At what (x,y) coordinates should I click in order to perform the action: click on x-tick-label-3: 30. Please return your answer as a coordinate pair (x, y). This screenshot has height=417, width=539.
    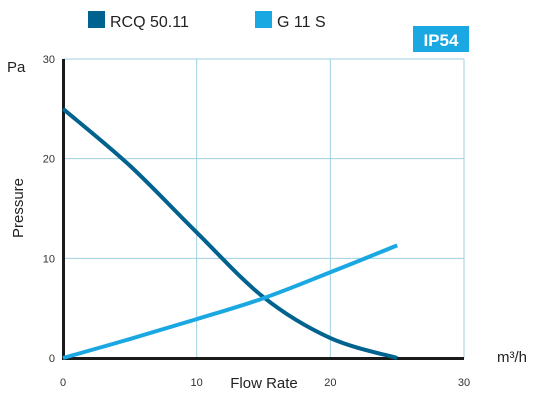
    Looking at the image, I should click on (464, 383).